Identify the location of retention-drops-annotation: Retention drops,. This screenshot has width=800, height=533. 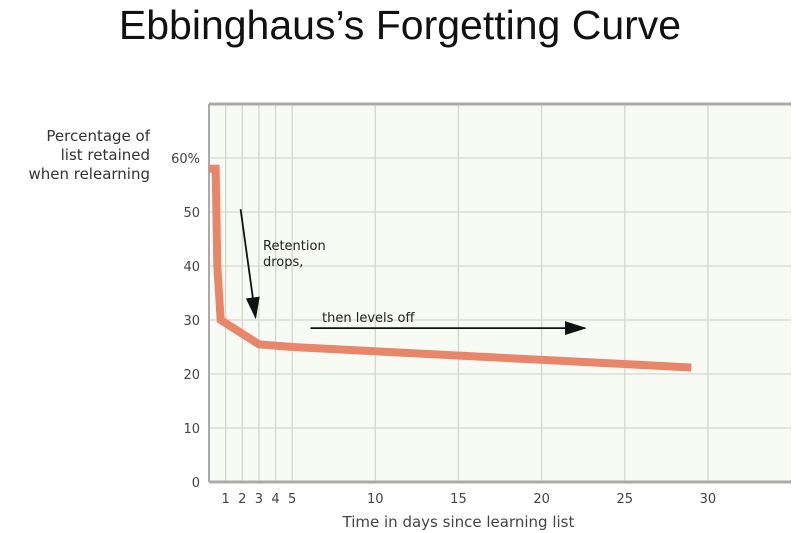
(294, 254).